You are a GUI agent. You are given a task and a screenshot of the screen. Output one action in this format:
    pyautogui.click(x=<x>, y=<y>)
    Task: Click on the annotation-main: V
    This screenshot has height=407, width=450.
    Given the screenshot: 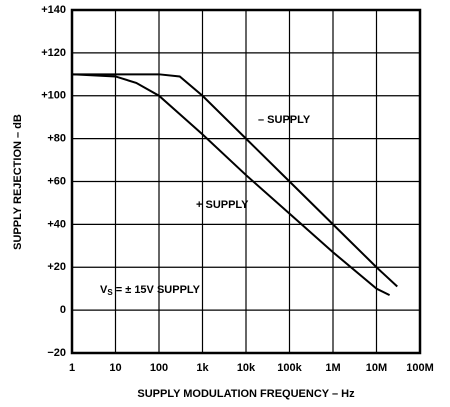 What is the action you would take?
    pyautogui.click(x=104, y=290)
    